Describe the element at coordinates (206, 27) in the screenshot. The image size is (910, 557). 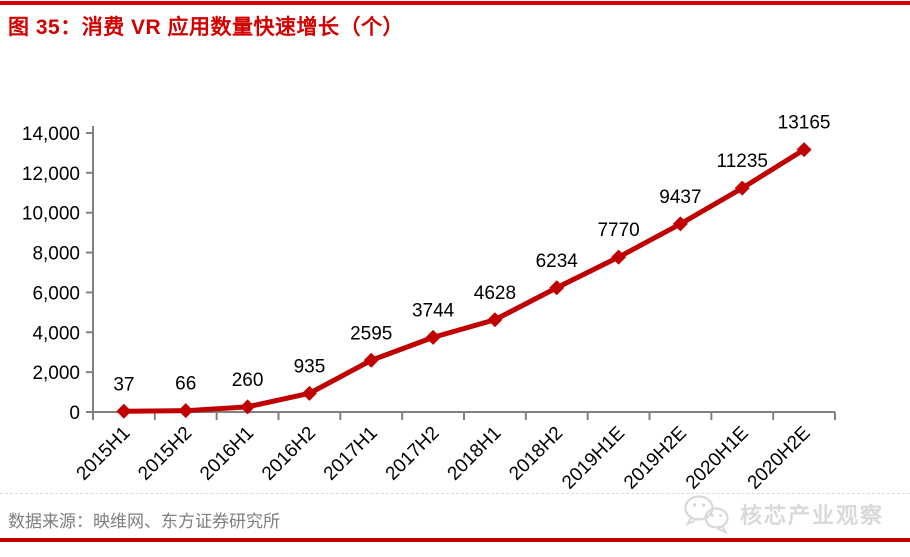
I see `figure-title: 图 35：消费 VR 应用数量快速增长（个）` at that location.